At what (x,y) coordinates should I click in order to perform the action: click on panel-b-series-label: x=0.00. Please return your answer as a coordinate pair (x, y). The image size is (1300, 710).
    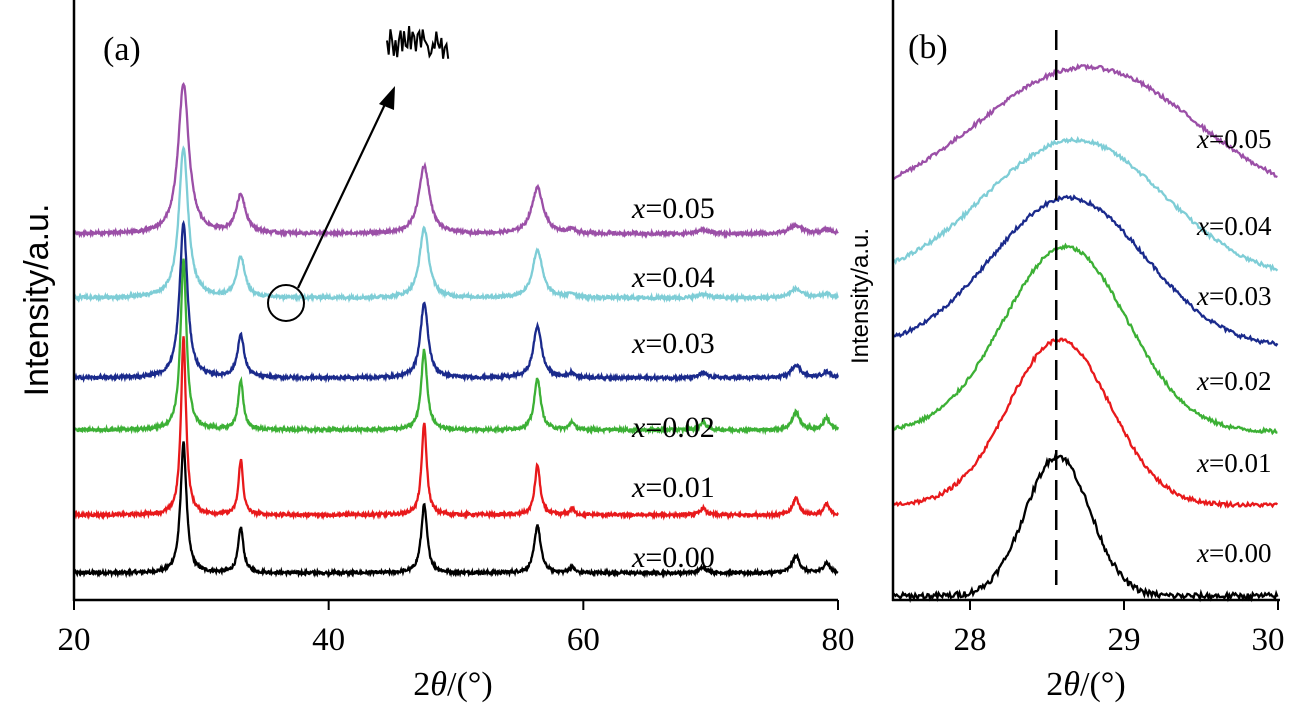
    Looking at the image, I should click on (1233, 553).